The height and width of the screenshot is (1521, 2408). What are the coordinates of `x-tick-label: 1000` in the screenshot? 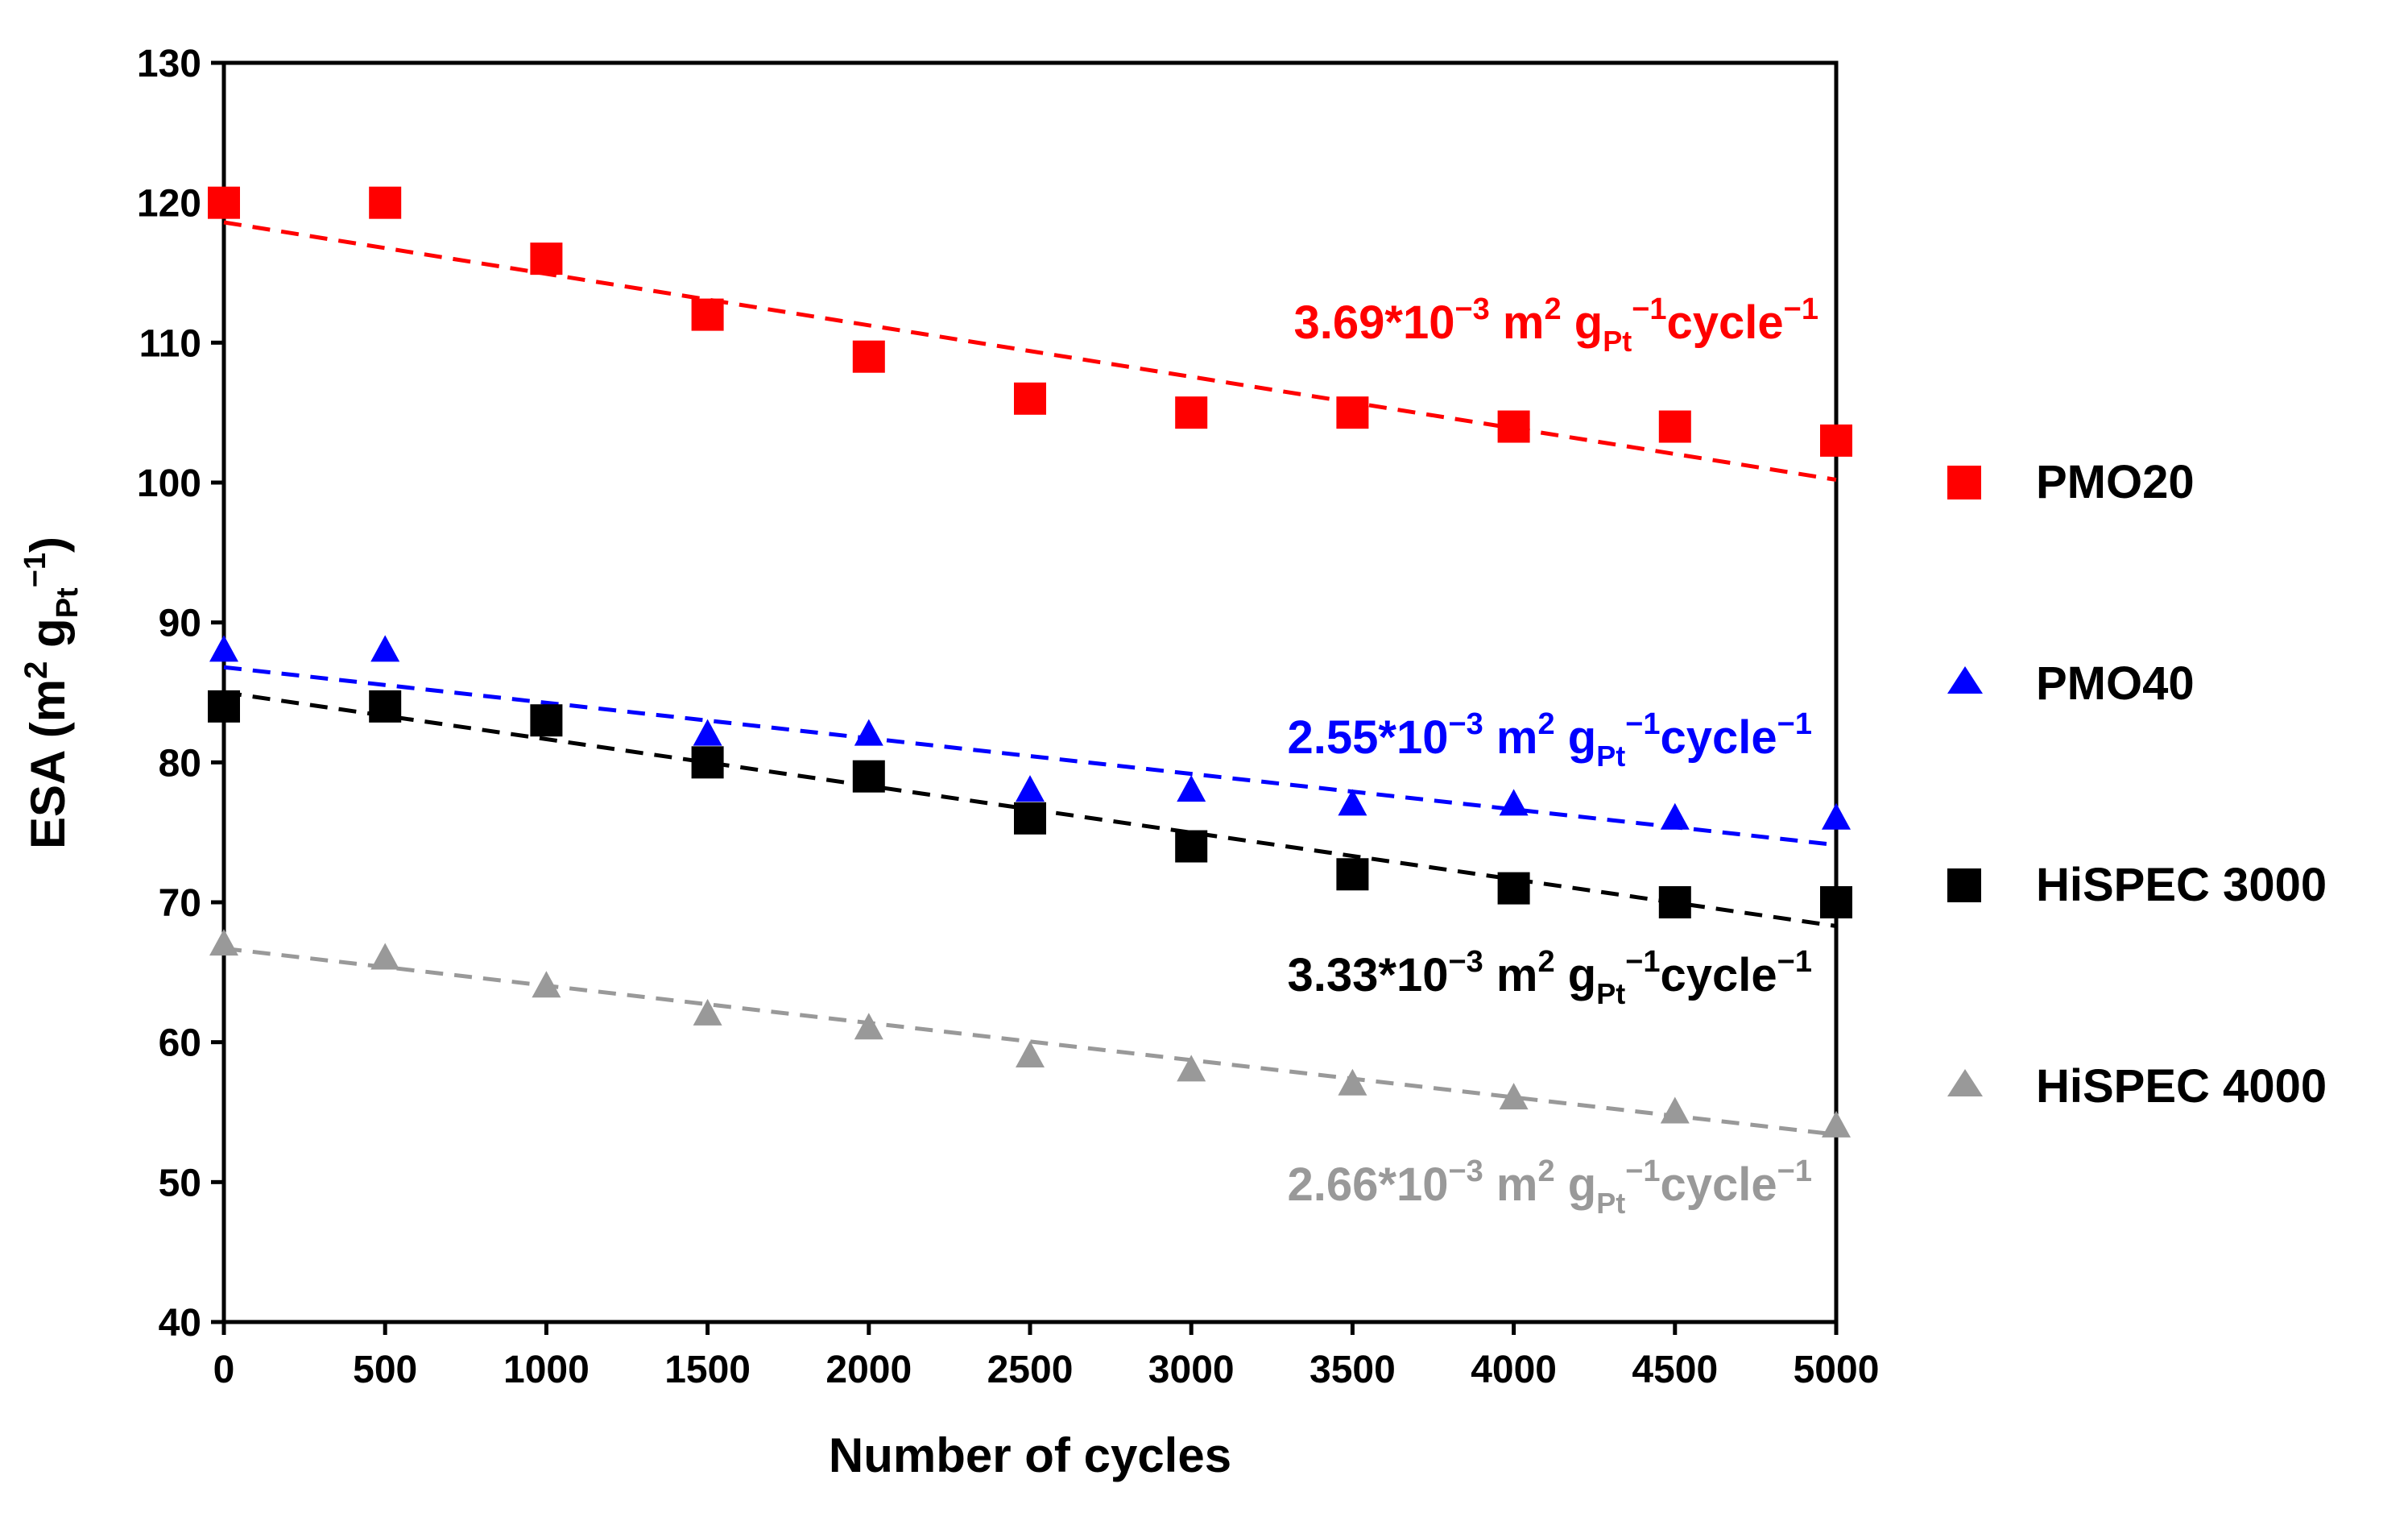 It's located at (546, 1370).